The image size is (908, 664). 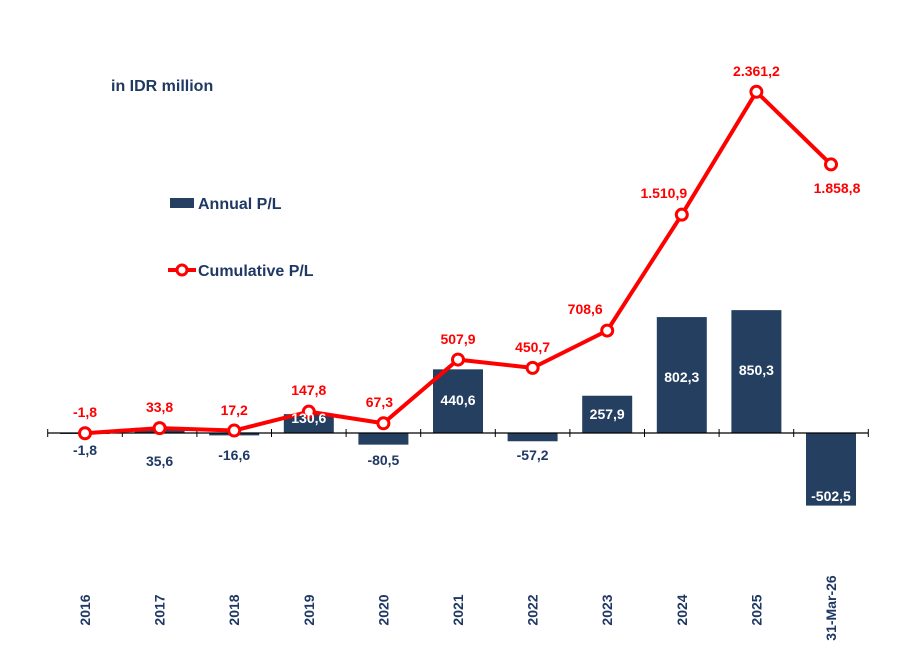 I want to click on cumulative-label-2017: 33,8, so click(x=159, y=407).